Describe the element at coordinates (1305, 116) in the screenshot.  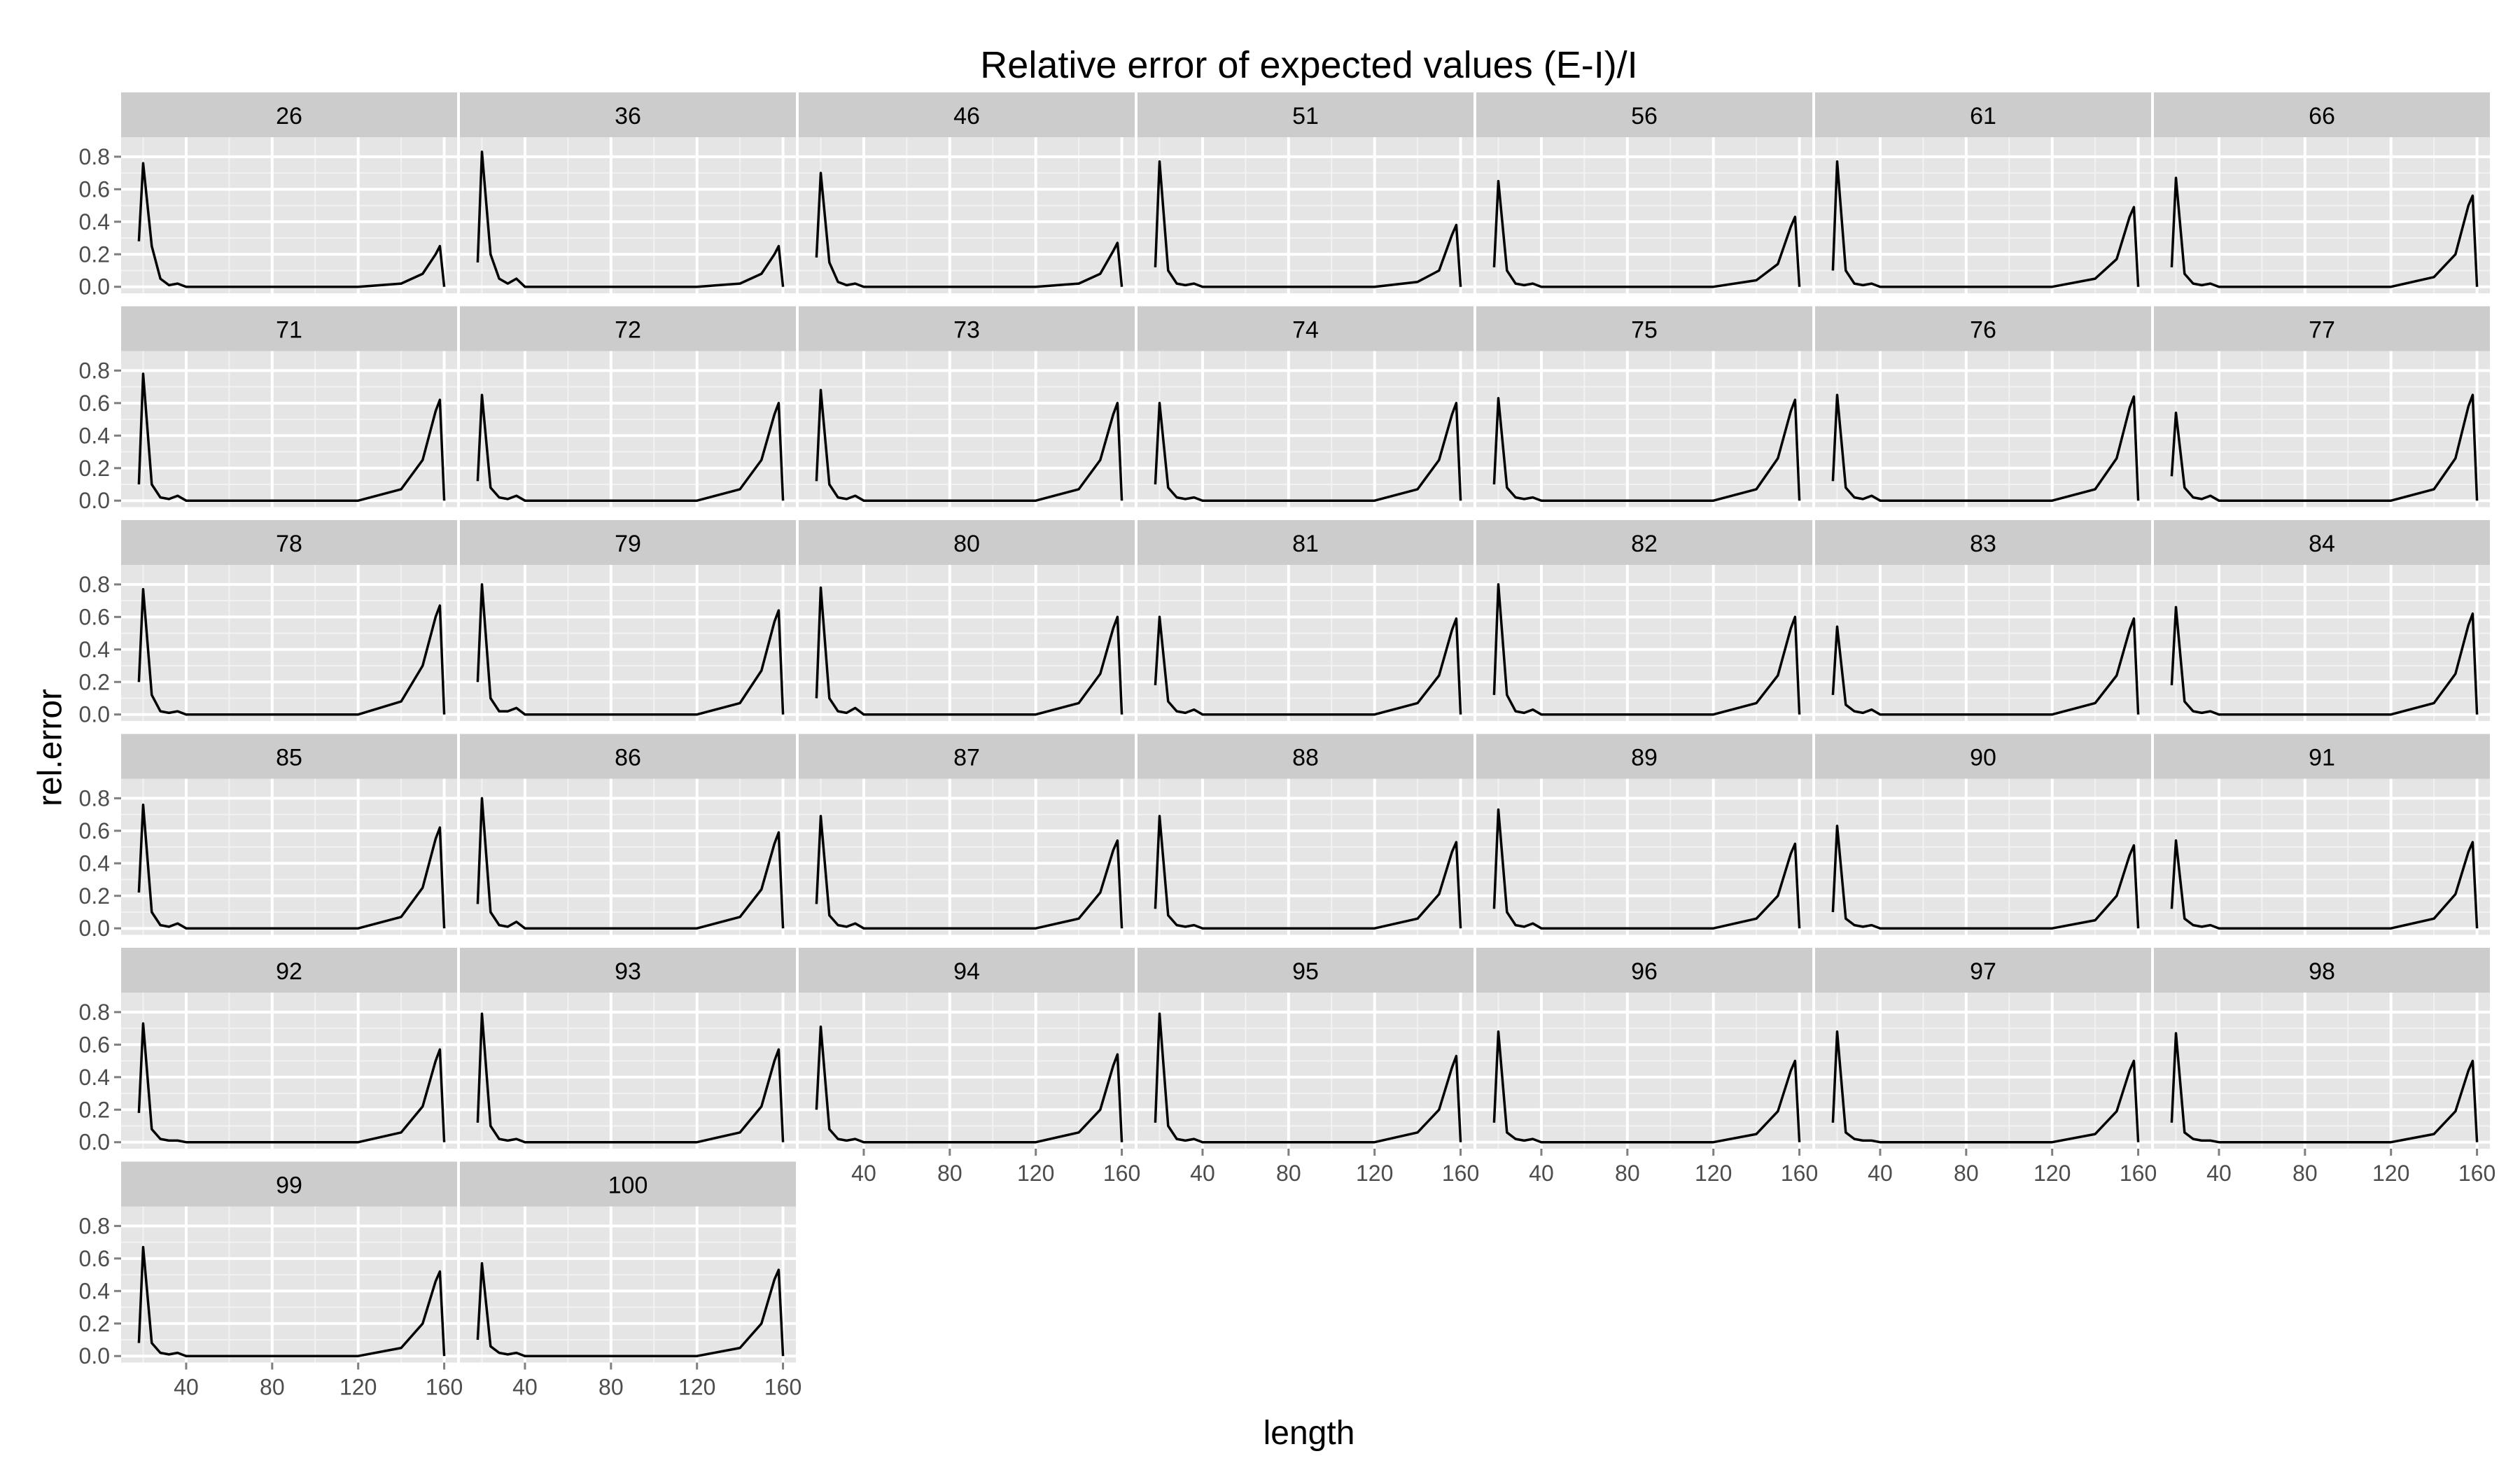
I see `facet-strip-label: 51` at that location.